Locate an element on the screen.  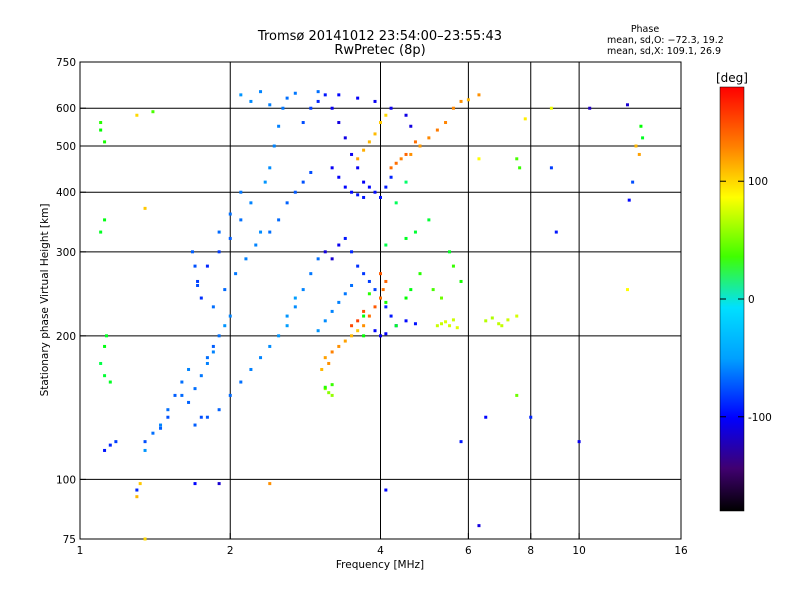
x-tick-label: 10 is located at coordinates (578, 551).